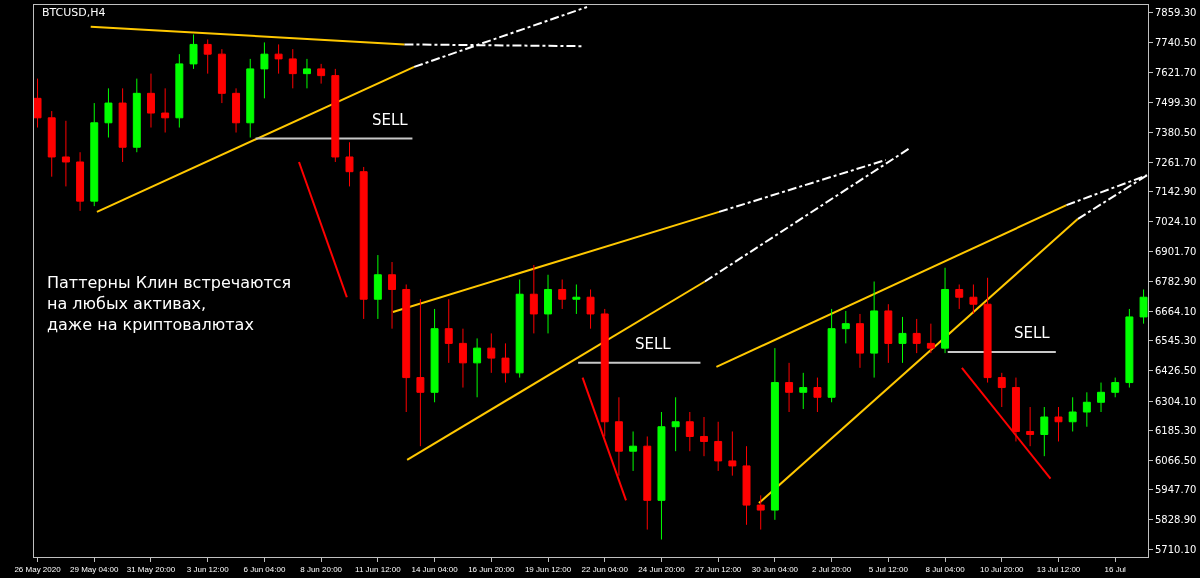 The image size is (1200, 578). What do you see at coordinates (832, 569) in the screenshot?
I see `x-tick-label: 2 Jul 20:00` at bounding box center [832, 569].